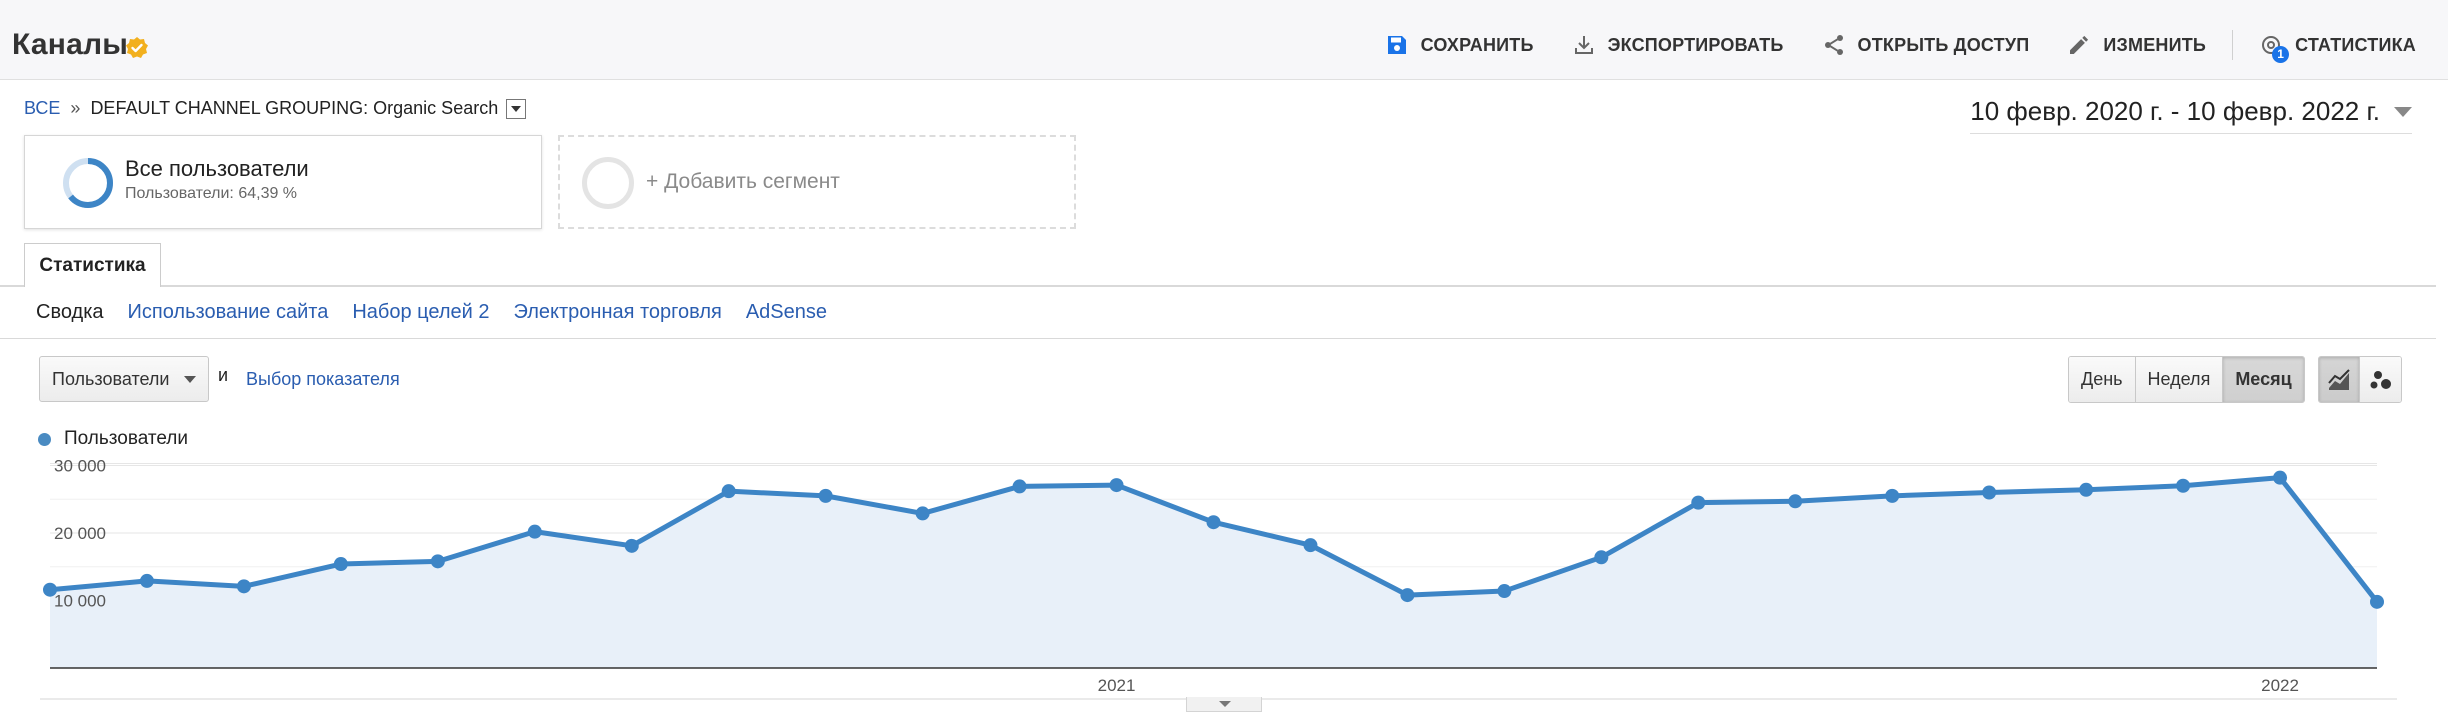 The height and width of the screenshot is (728, 2448). I want to click on x-tick-label: 2022, so click(2280, 685).